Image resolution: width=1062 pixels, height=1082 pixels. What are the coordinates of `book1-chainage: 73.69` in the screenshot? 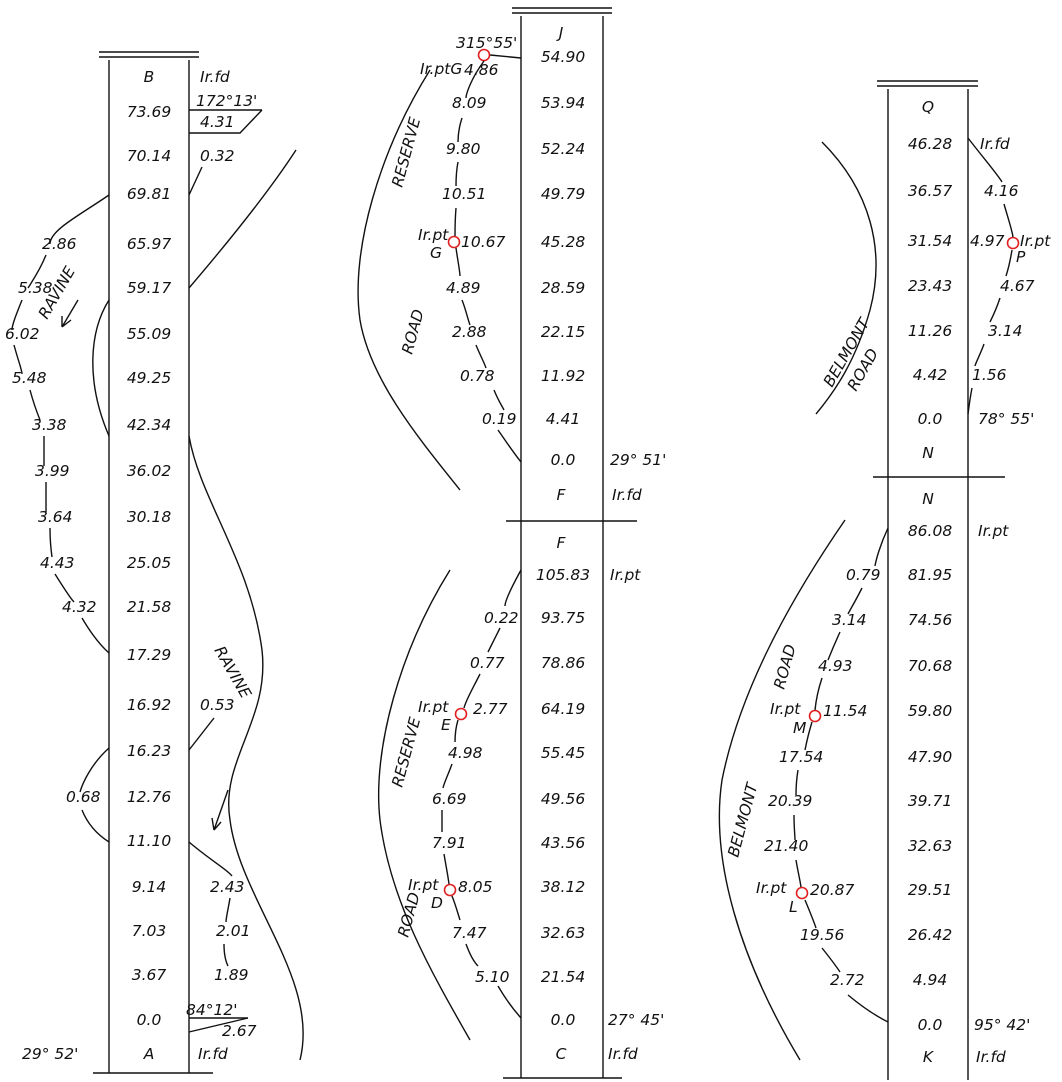 It's located at (149, 112).